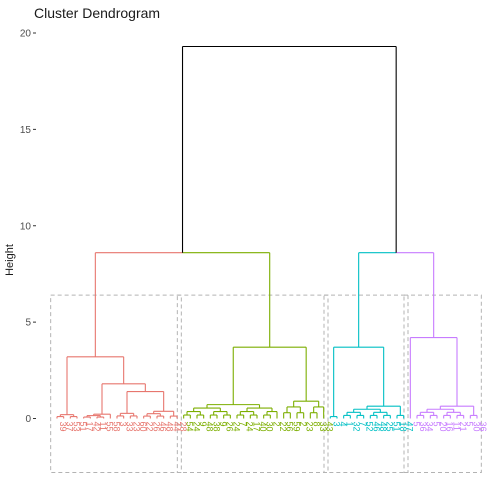 The image size is (504, 504). Describe the element at coordinates (143, 427) in the screenshot. I see `leaf-label: 60` at that location.